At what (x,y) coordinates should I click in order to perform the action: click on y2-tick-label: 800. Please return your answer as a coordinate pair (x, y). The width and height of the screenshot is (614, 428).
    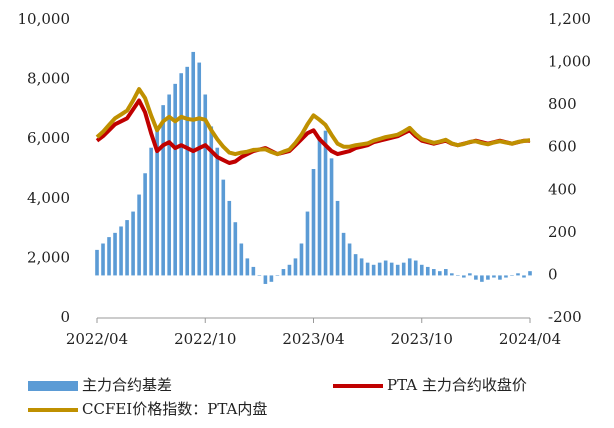
    Looking at the image, I should click on (562, 104).